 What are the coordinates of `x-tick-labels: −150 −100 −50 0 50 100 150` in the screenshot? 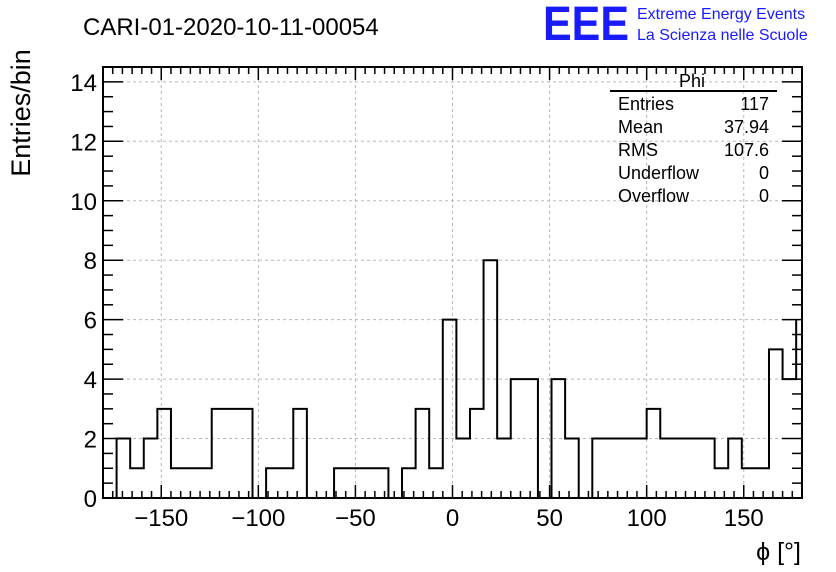 It's located at (449, 518).